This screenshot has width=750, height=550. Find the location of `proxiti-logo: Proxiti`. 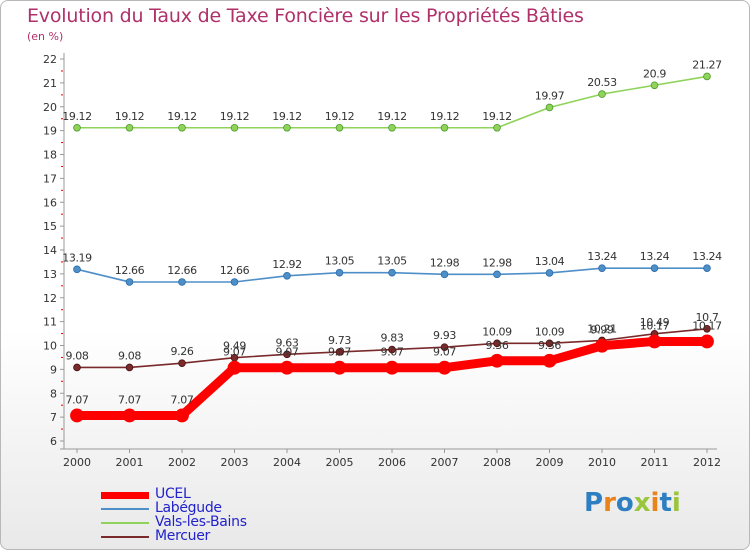

proxiti-logo: Proxiti is located at coordinates (632, 503).